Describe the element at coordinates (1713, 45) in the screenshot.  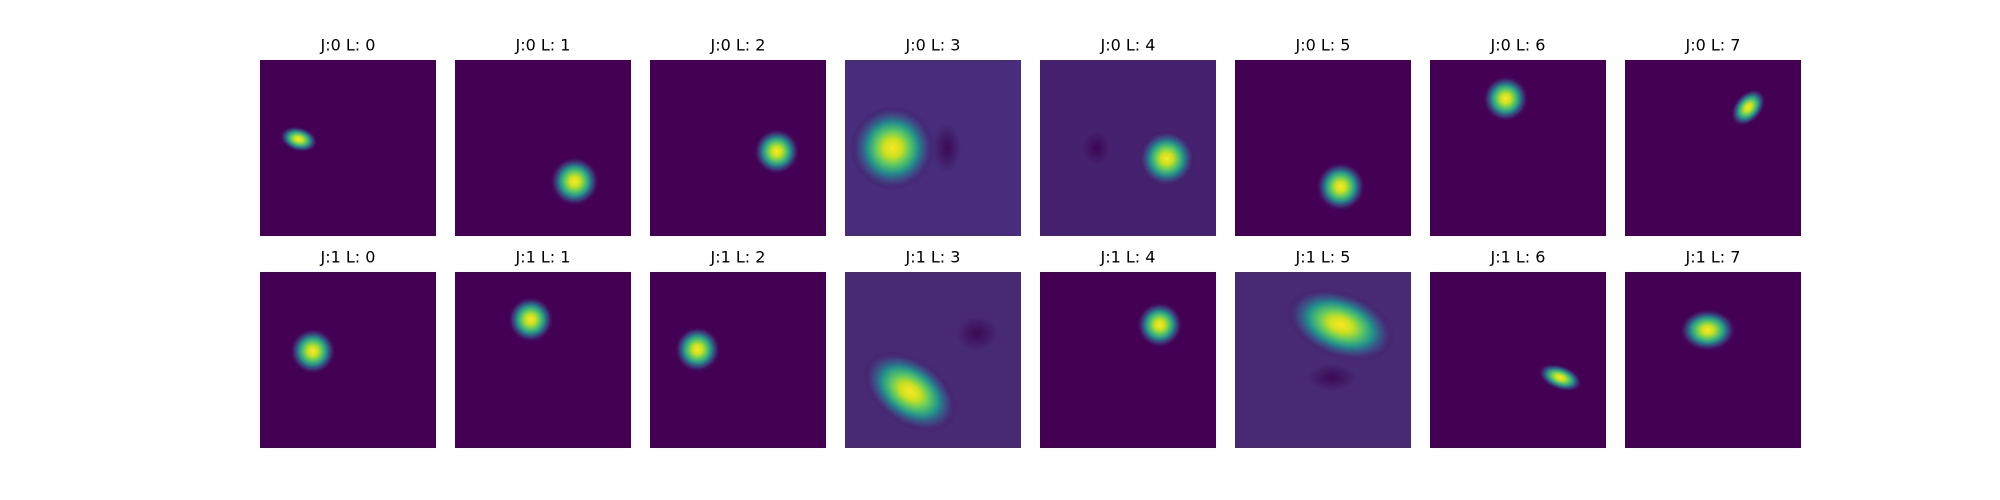
I see `panel-title: J:0 L: 7` at that location.